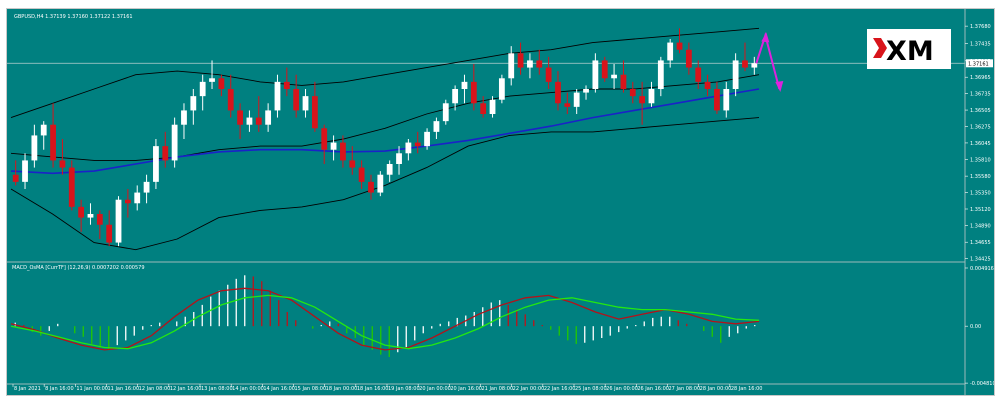 The image size is (1000, 409). Describe the element at coordinates (980, 95) in the screenshot. I see `price-tick-label: 1.36735` at that location.